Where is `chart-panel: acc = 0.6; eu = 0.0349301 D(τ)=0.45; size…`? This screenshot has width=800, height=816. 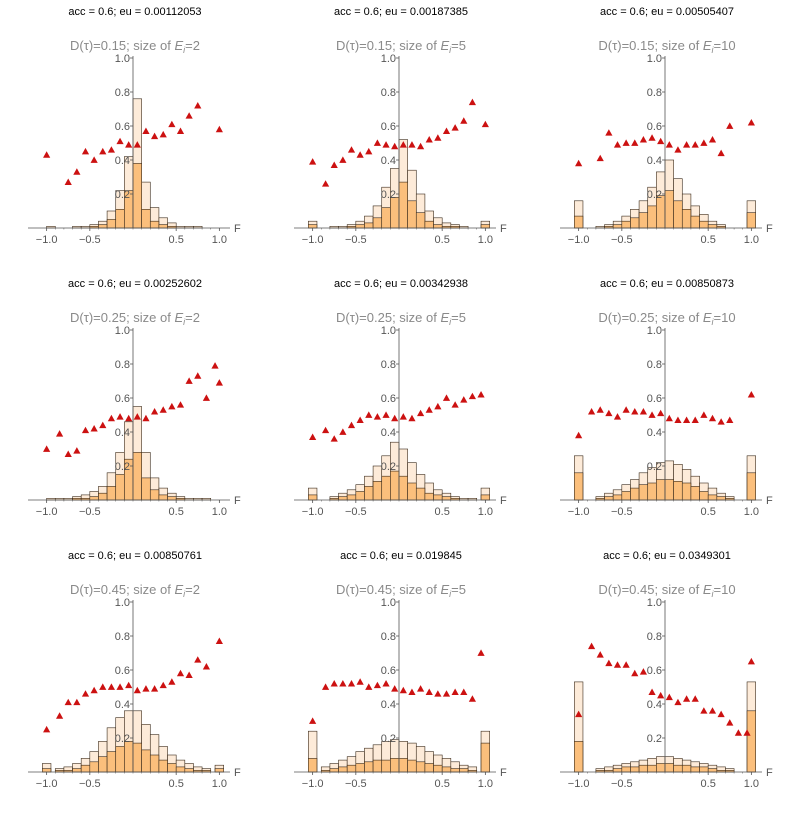
chart-panel: acc = 0.6; eu = 0.0349301 D(τ)=0.45; size… is located at coordinates (667, 680).